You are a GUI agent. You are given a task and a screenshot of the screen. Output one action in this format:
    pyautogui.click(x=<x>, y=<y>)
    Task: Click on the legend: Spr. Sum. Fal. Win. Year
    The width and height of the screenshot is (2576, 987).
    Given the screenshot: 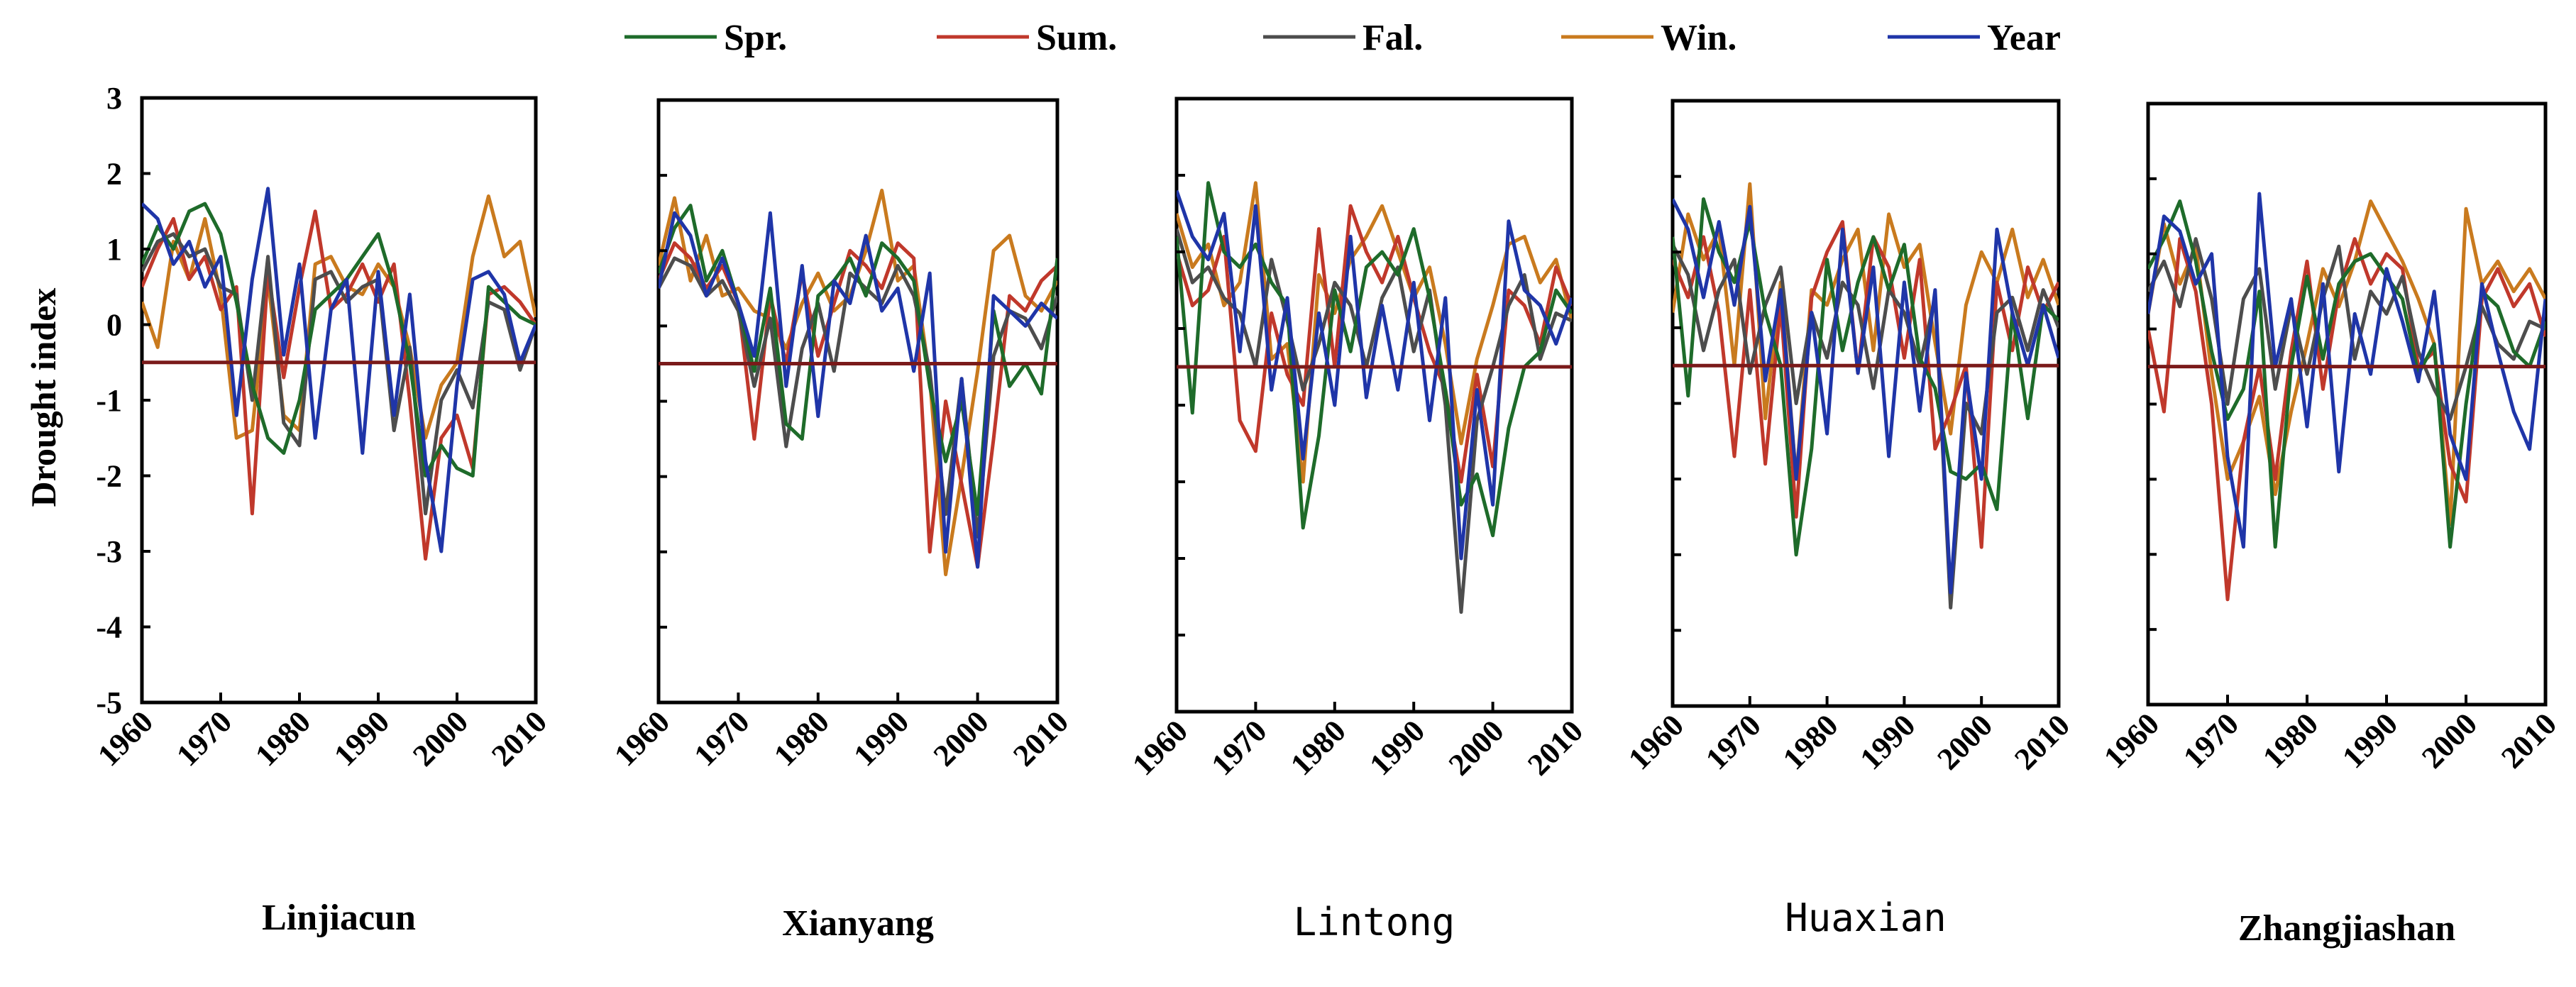 What is the action you would take?
    pyautogui.click(x=1342, y=38)
    